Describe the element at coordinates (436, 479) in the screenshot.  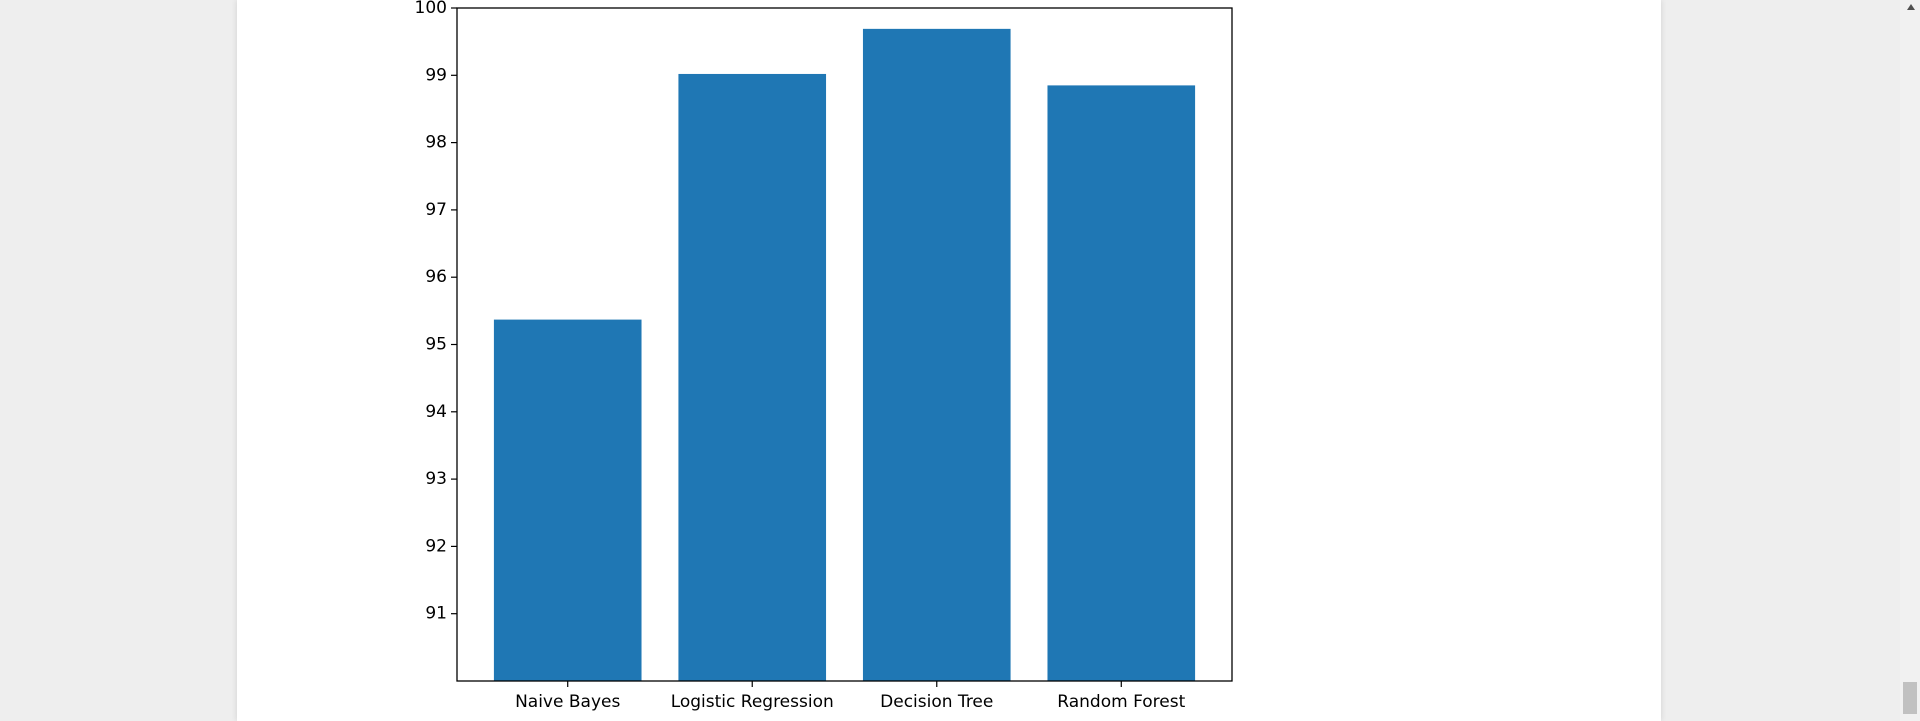
I see `y-tick-label: 93` at that location.